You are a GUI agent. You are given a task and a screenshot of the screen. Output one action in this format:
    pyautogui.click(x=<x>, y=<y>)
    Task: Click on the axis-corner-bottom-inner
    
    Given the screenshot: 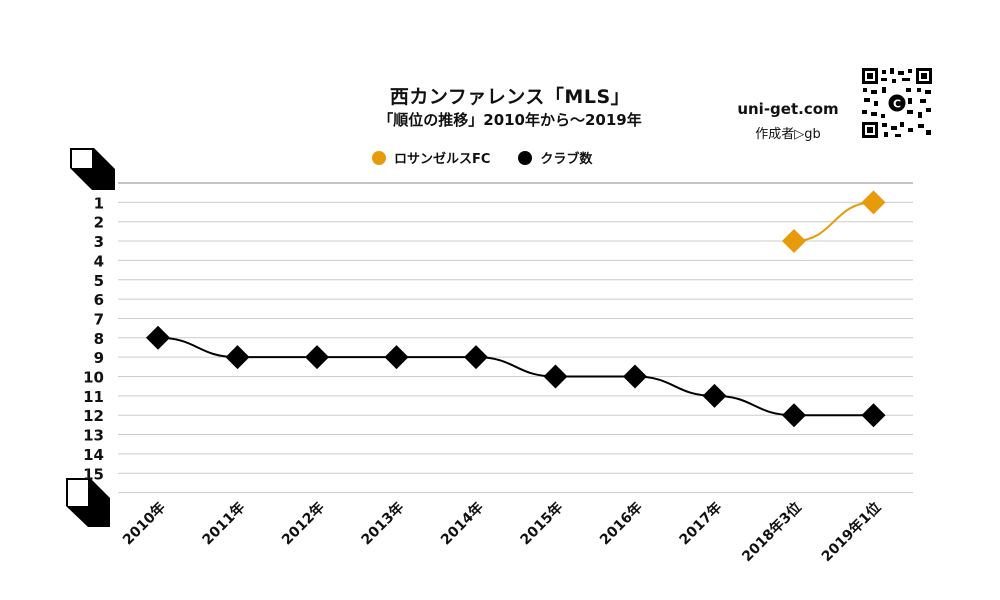 What is the action you would take?
    pyautogui.click(x=78, y=493)
    